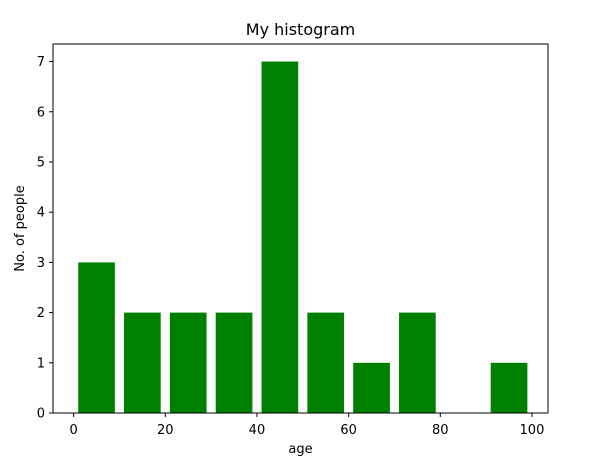 This screenshot has width=595, height=464. I want to click on x-tick-label: 40, so click(257, 430).